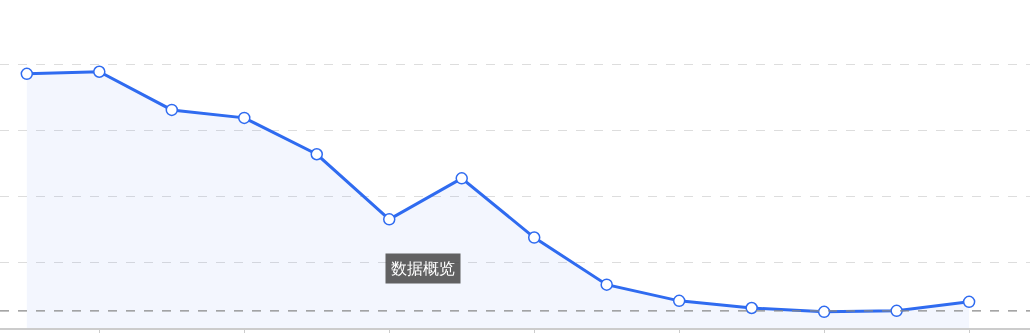 This screenshot has height=333, width=1030. What do you see at coordinates (423, 268) in the screenshot?
I see `annotation: 数据概览` at bounding box center [423, 268].